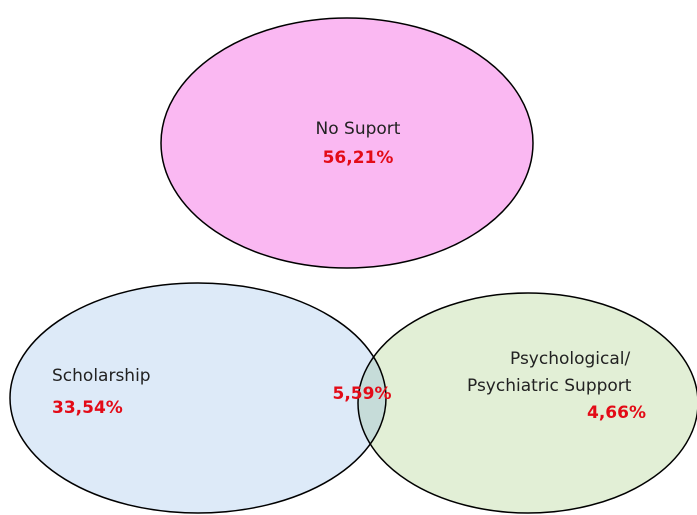  What do you see at coordinates (358, 158) in the screenshot?
I see `node-value: 56,21%` at bounding box center [358, 158].